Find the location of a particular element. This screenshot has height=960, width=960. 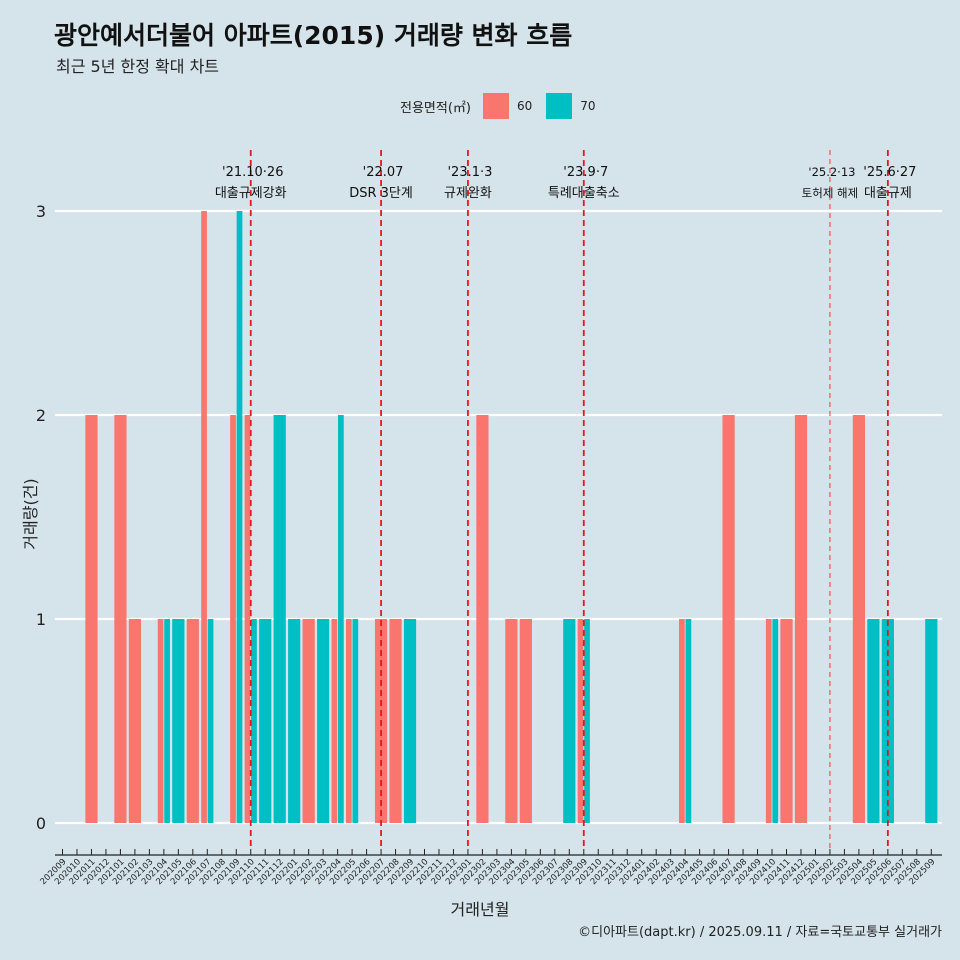

legend: 전용면적(㎡) 60 70 is located at coordinates (501, 106).